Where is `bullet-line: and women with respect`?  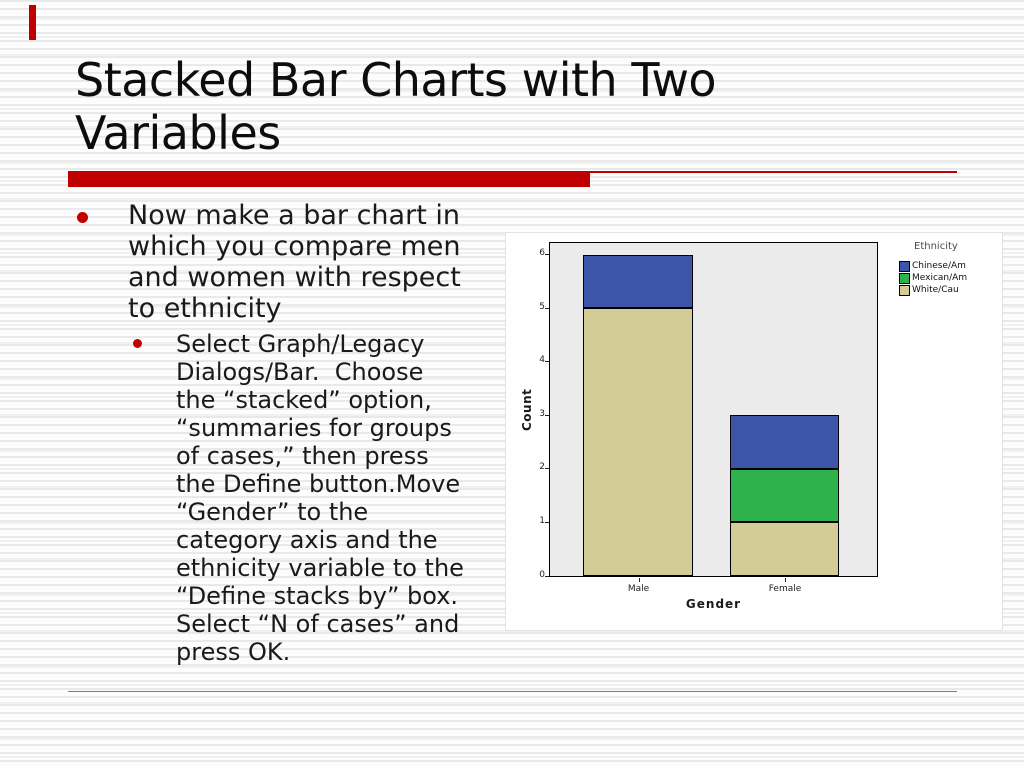 bullet-line: and women with respect is located at coordinates (294, 277).